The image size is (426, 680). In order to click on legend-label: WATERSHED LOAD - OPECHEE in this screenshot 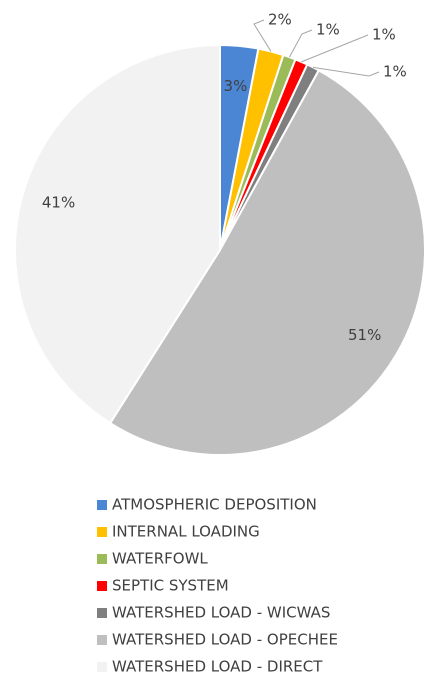, I will do `click(225, 640)`.